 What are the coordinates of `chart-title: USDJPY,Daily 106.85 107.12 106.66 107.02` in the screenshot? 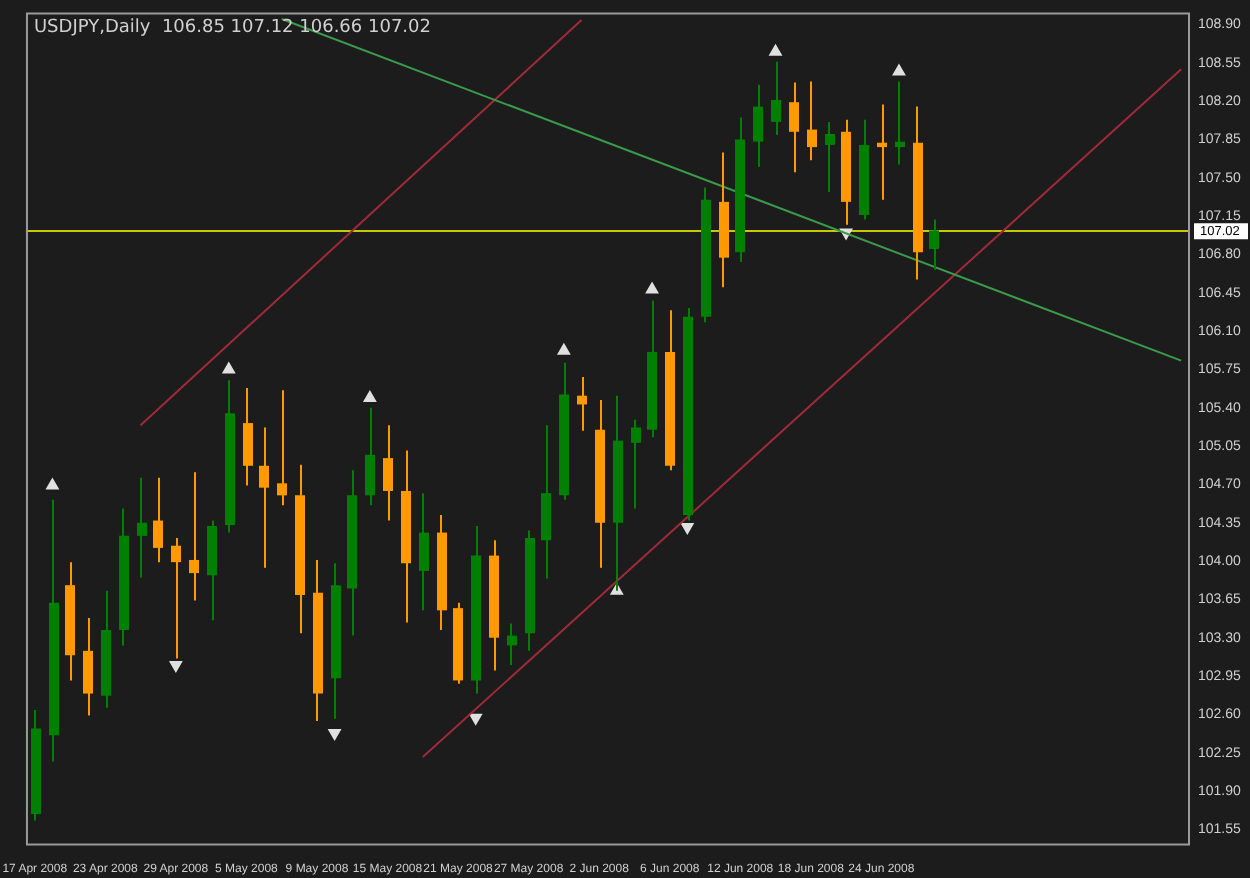 It's located at (232, 28).